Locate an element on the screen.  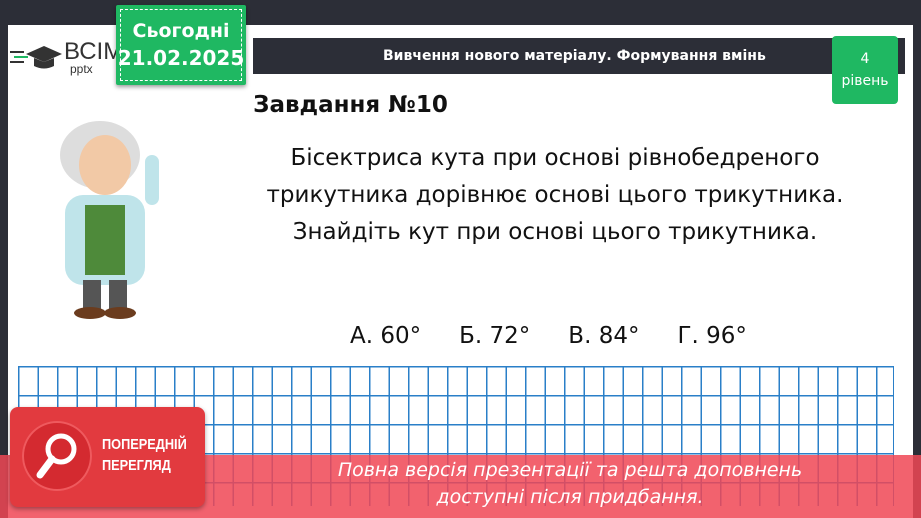
magnifier-icon is located at coordinates (56, 456).